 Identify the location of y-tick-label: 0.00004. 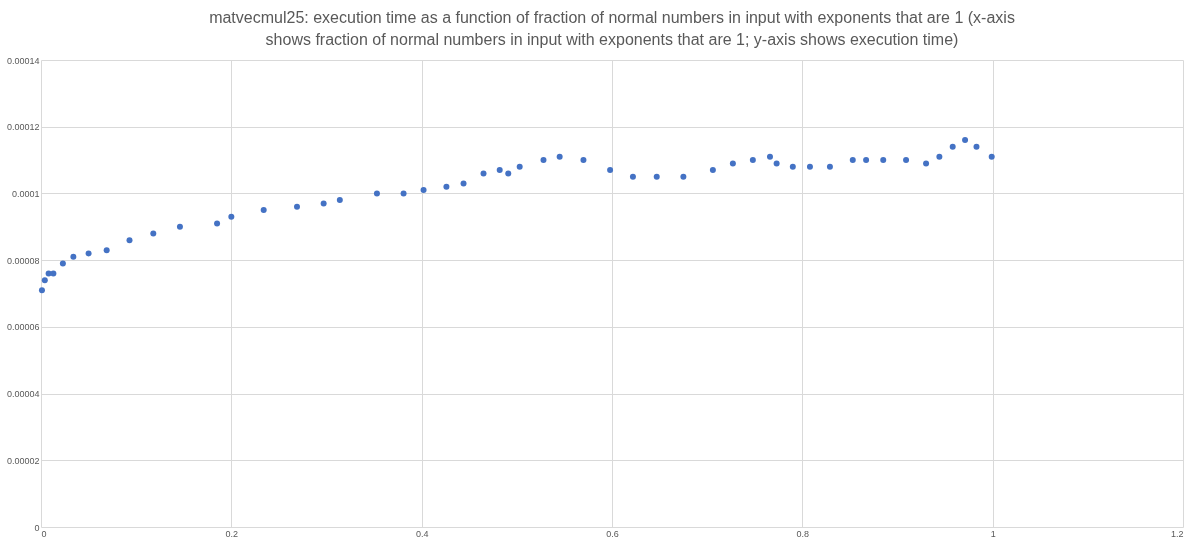
(23, 394).